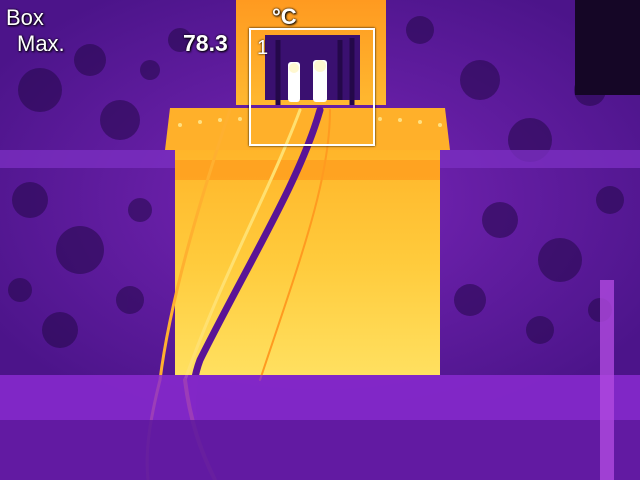 This screenshot has height=480, width=640. I want to click on measurement-box: 1, so click(312, 87).